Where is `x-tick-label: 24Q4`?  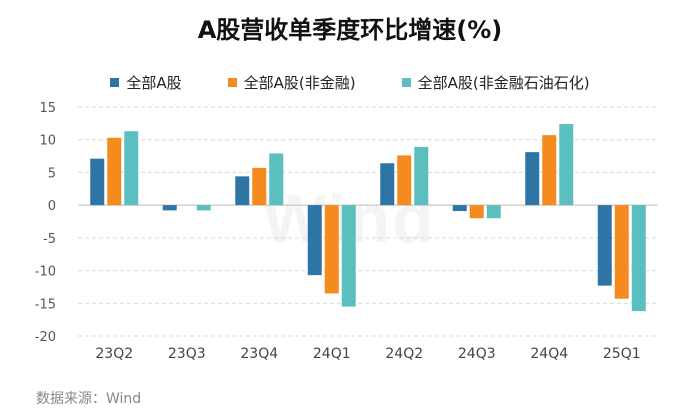
x-tick-label: 24Q4 is located at coordinates (549, 354).